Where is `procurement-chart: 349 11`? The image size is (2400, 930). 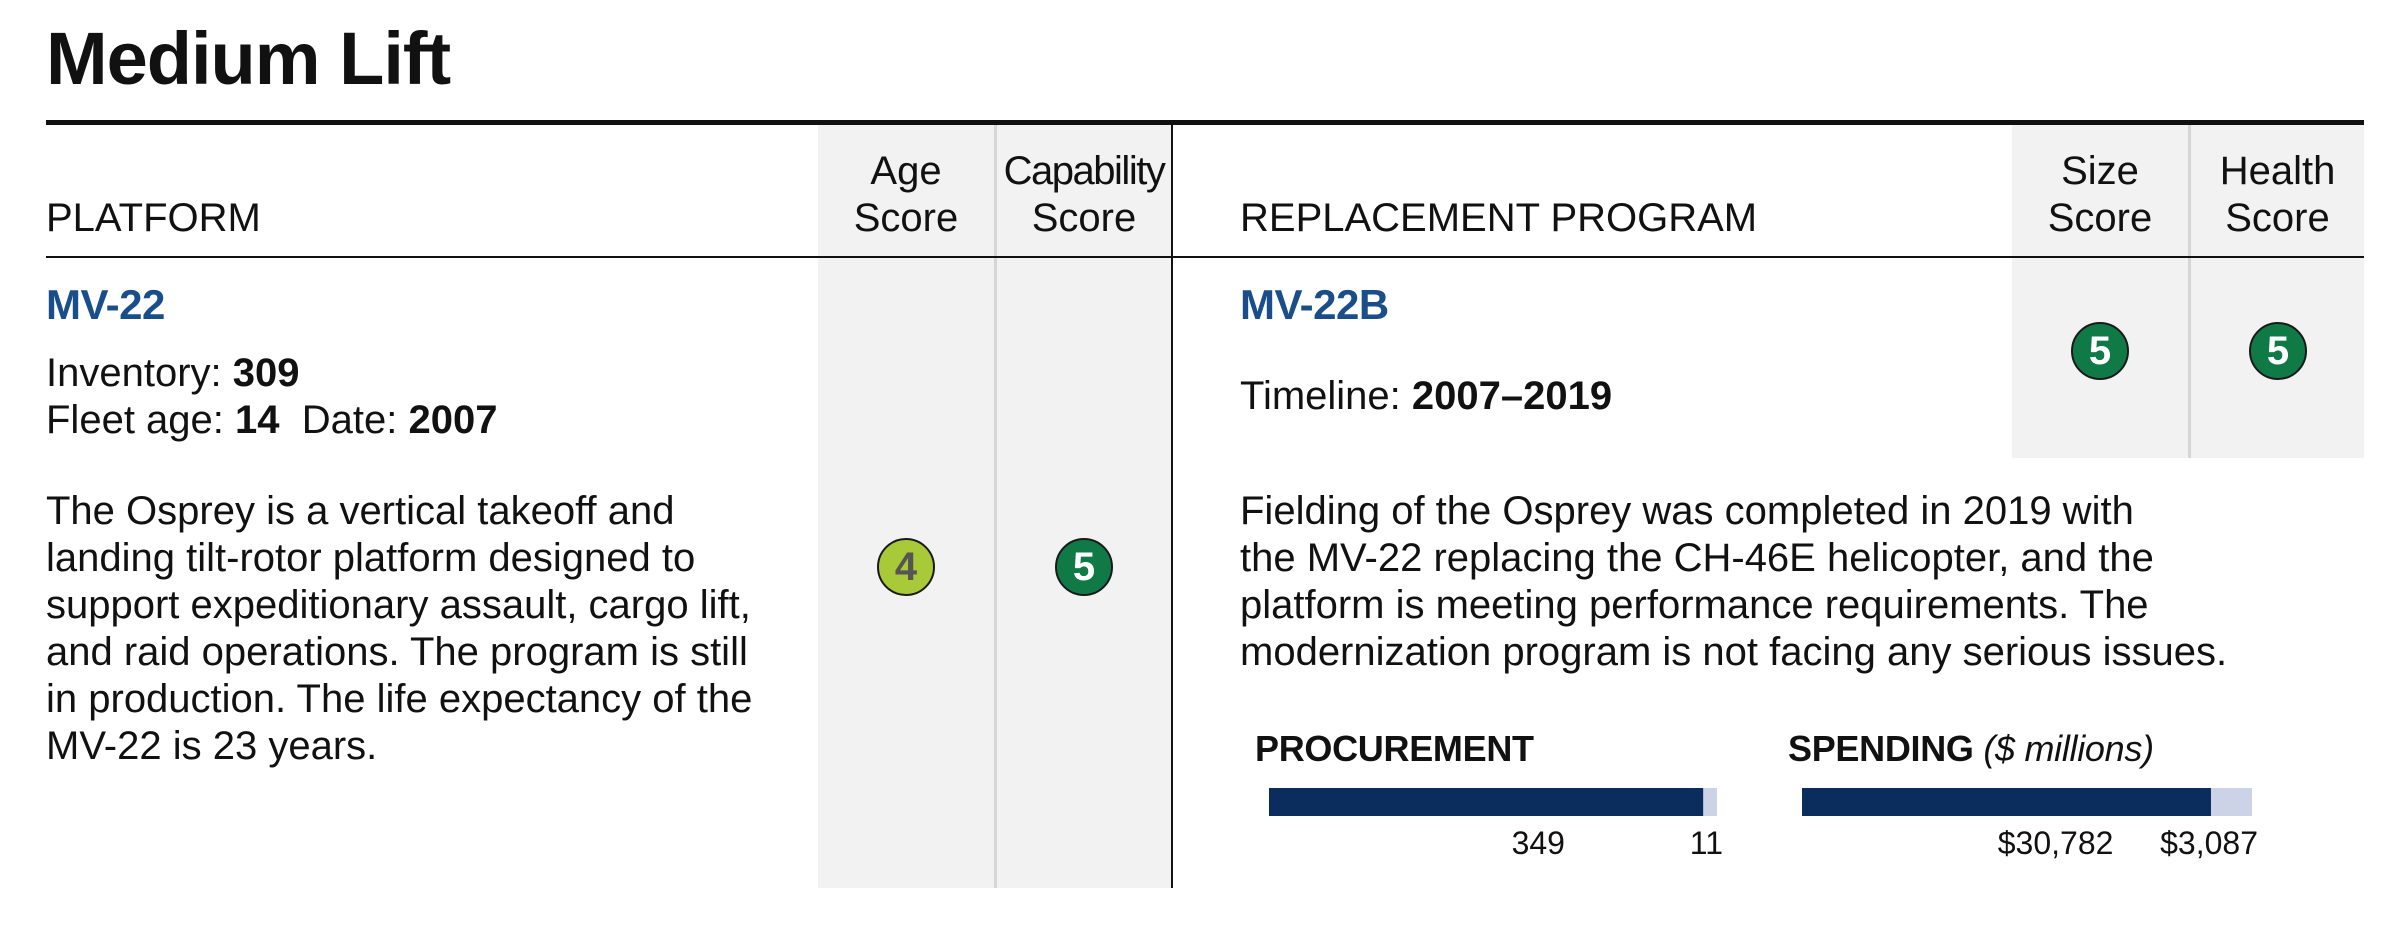 procurement-chart: 349 11 is located at coordinates (1496, 824).